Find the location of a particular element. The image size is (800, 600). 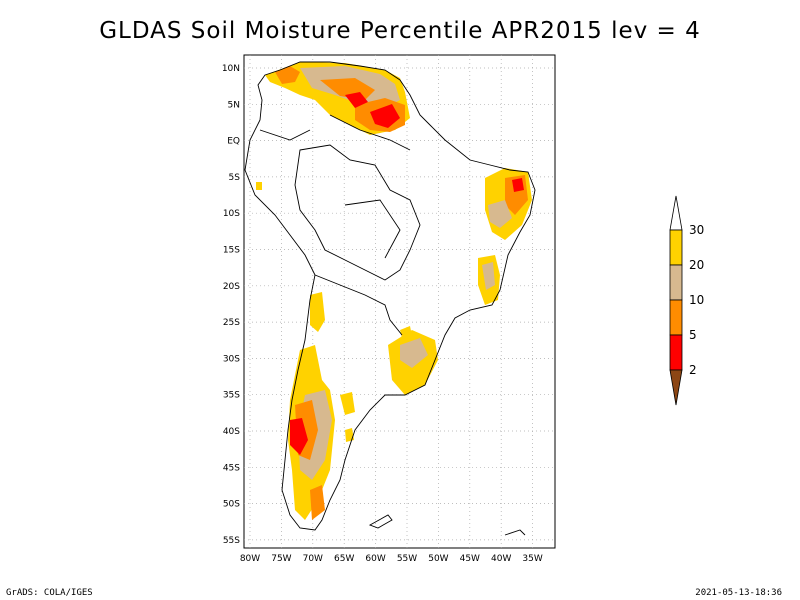

lat-tick-label: 25S is located at coordinates (231, 323).